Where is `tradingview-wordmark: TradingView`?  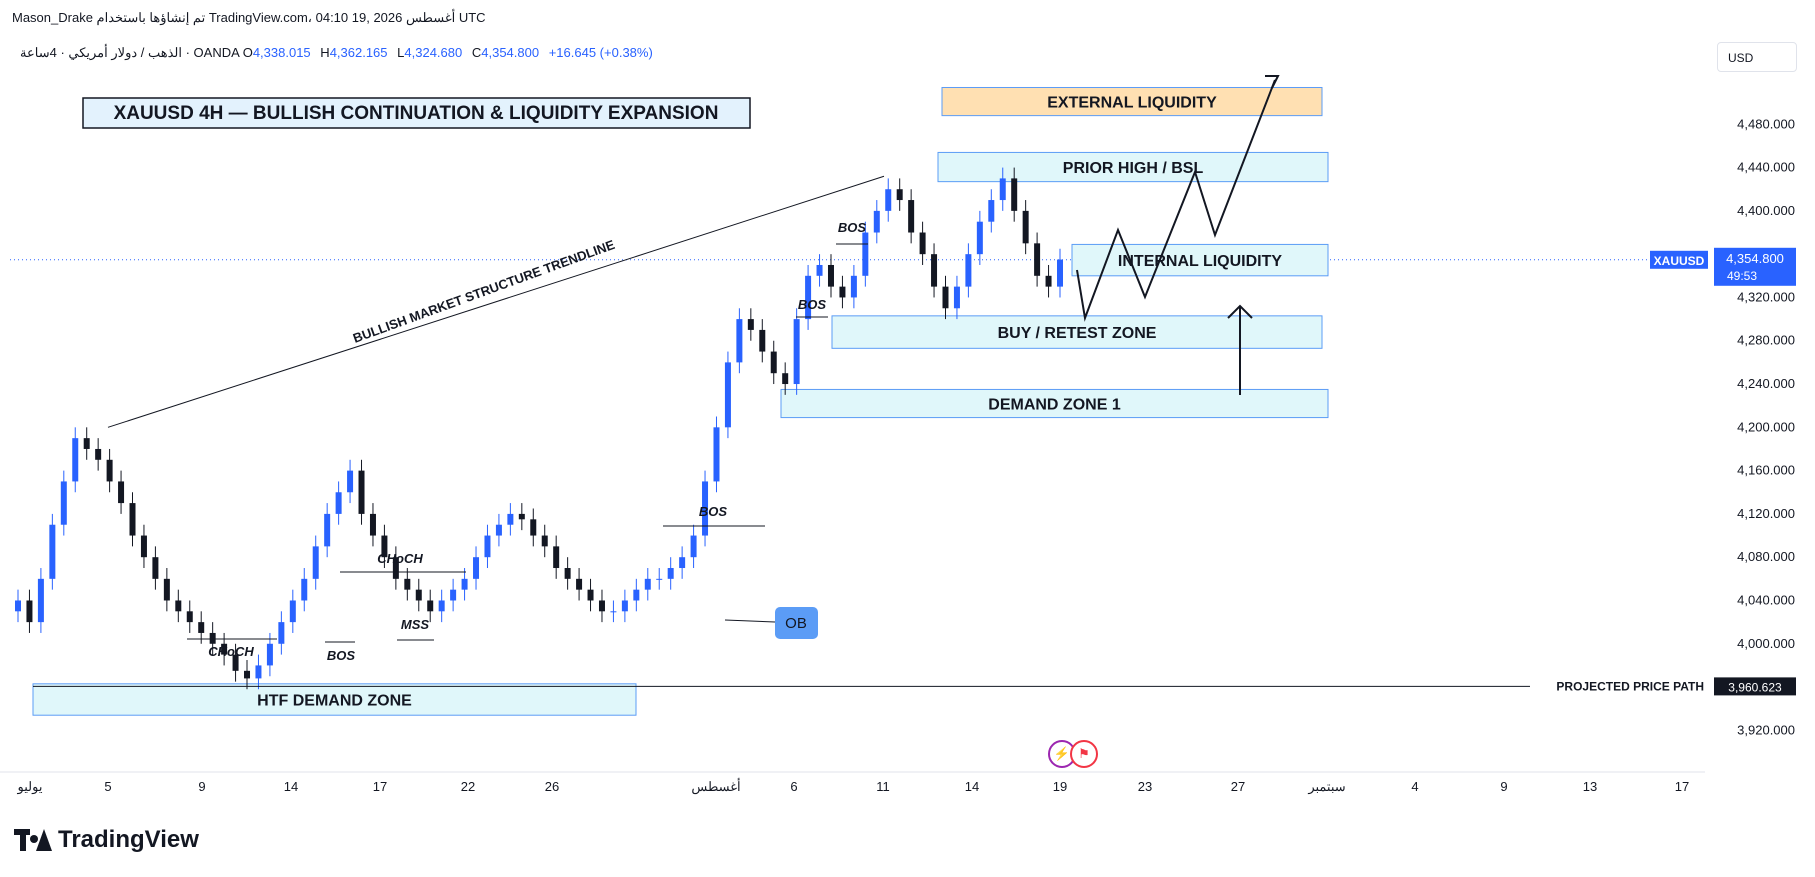 tradingview-wordmark: TradingView is located at coordinates (128, 839).